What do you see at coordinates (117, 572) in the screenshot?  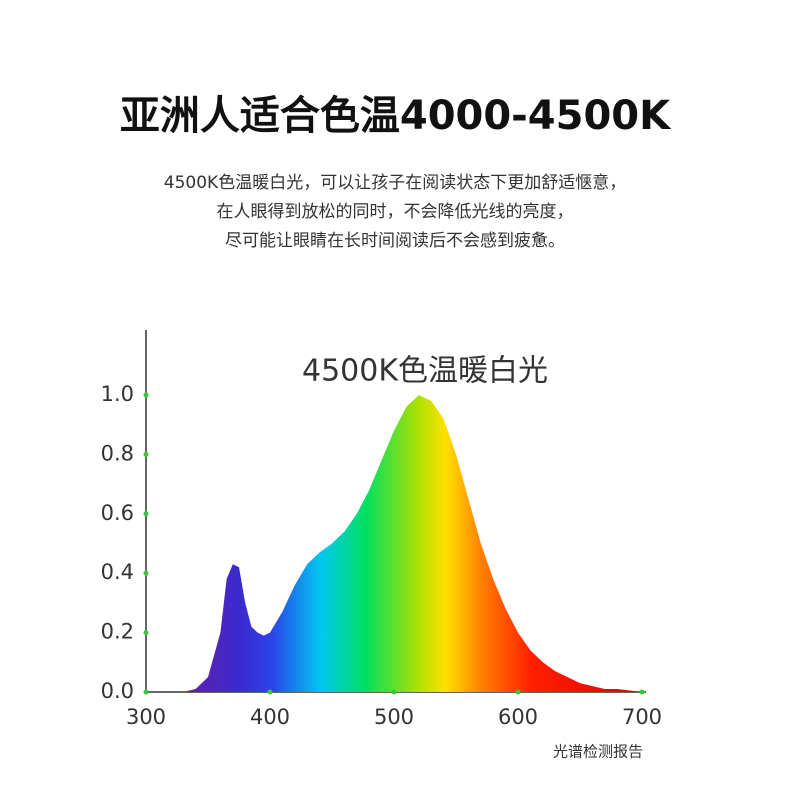 I see `y-tick-label: 0.4` at bounding box center [117, 572].